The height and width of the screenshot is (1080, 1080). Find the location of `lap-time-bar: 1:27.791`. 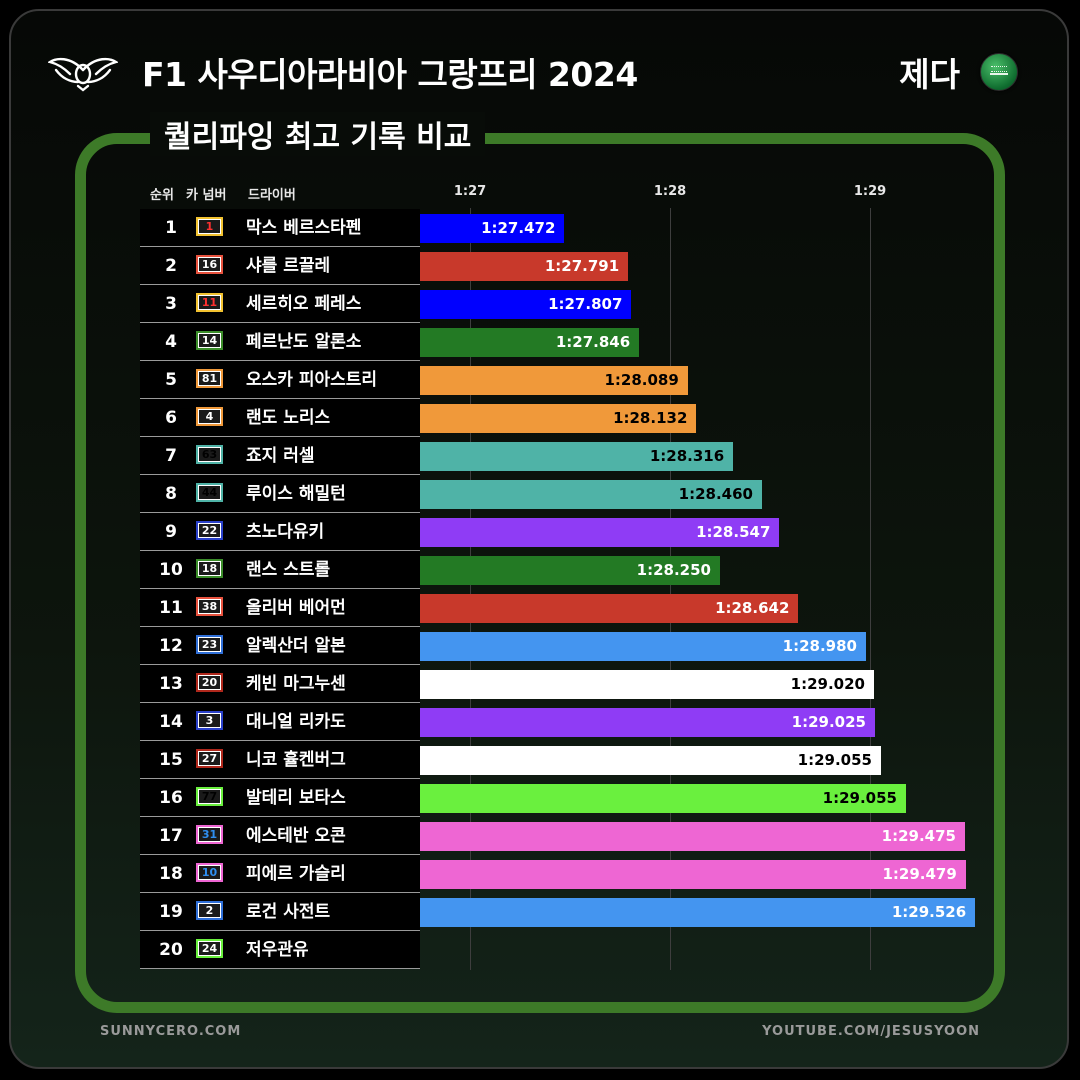

lap-time-bar: 1:27.791 is located at coordinates (524, 266).